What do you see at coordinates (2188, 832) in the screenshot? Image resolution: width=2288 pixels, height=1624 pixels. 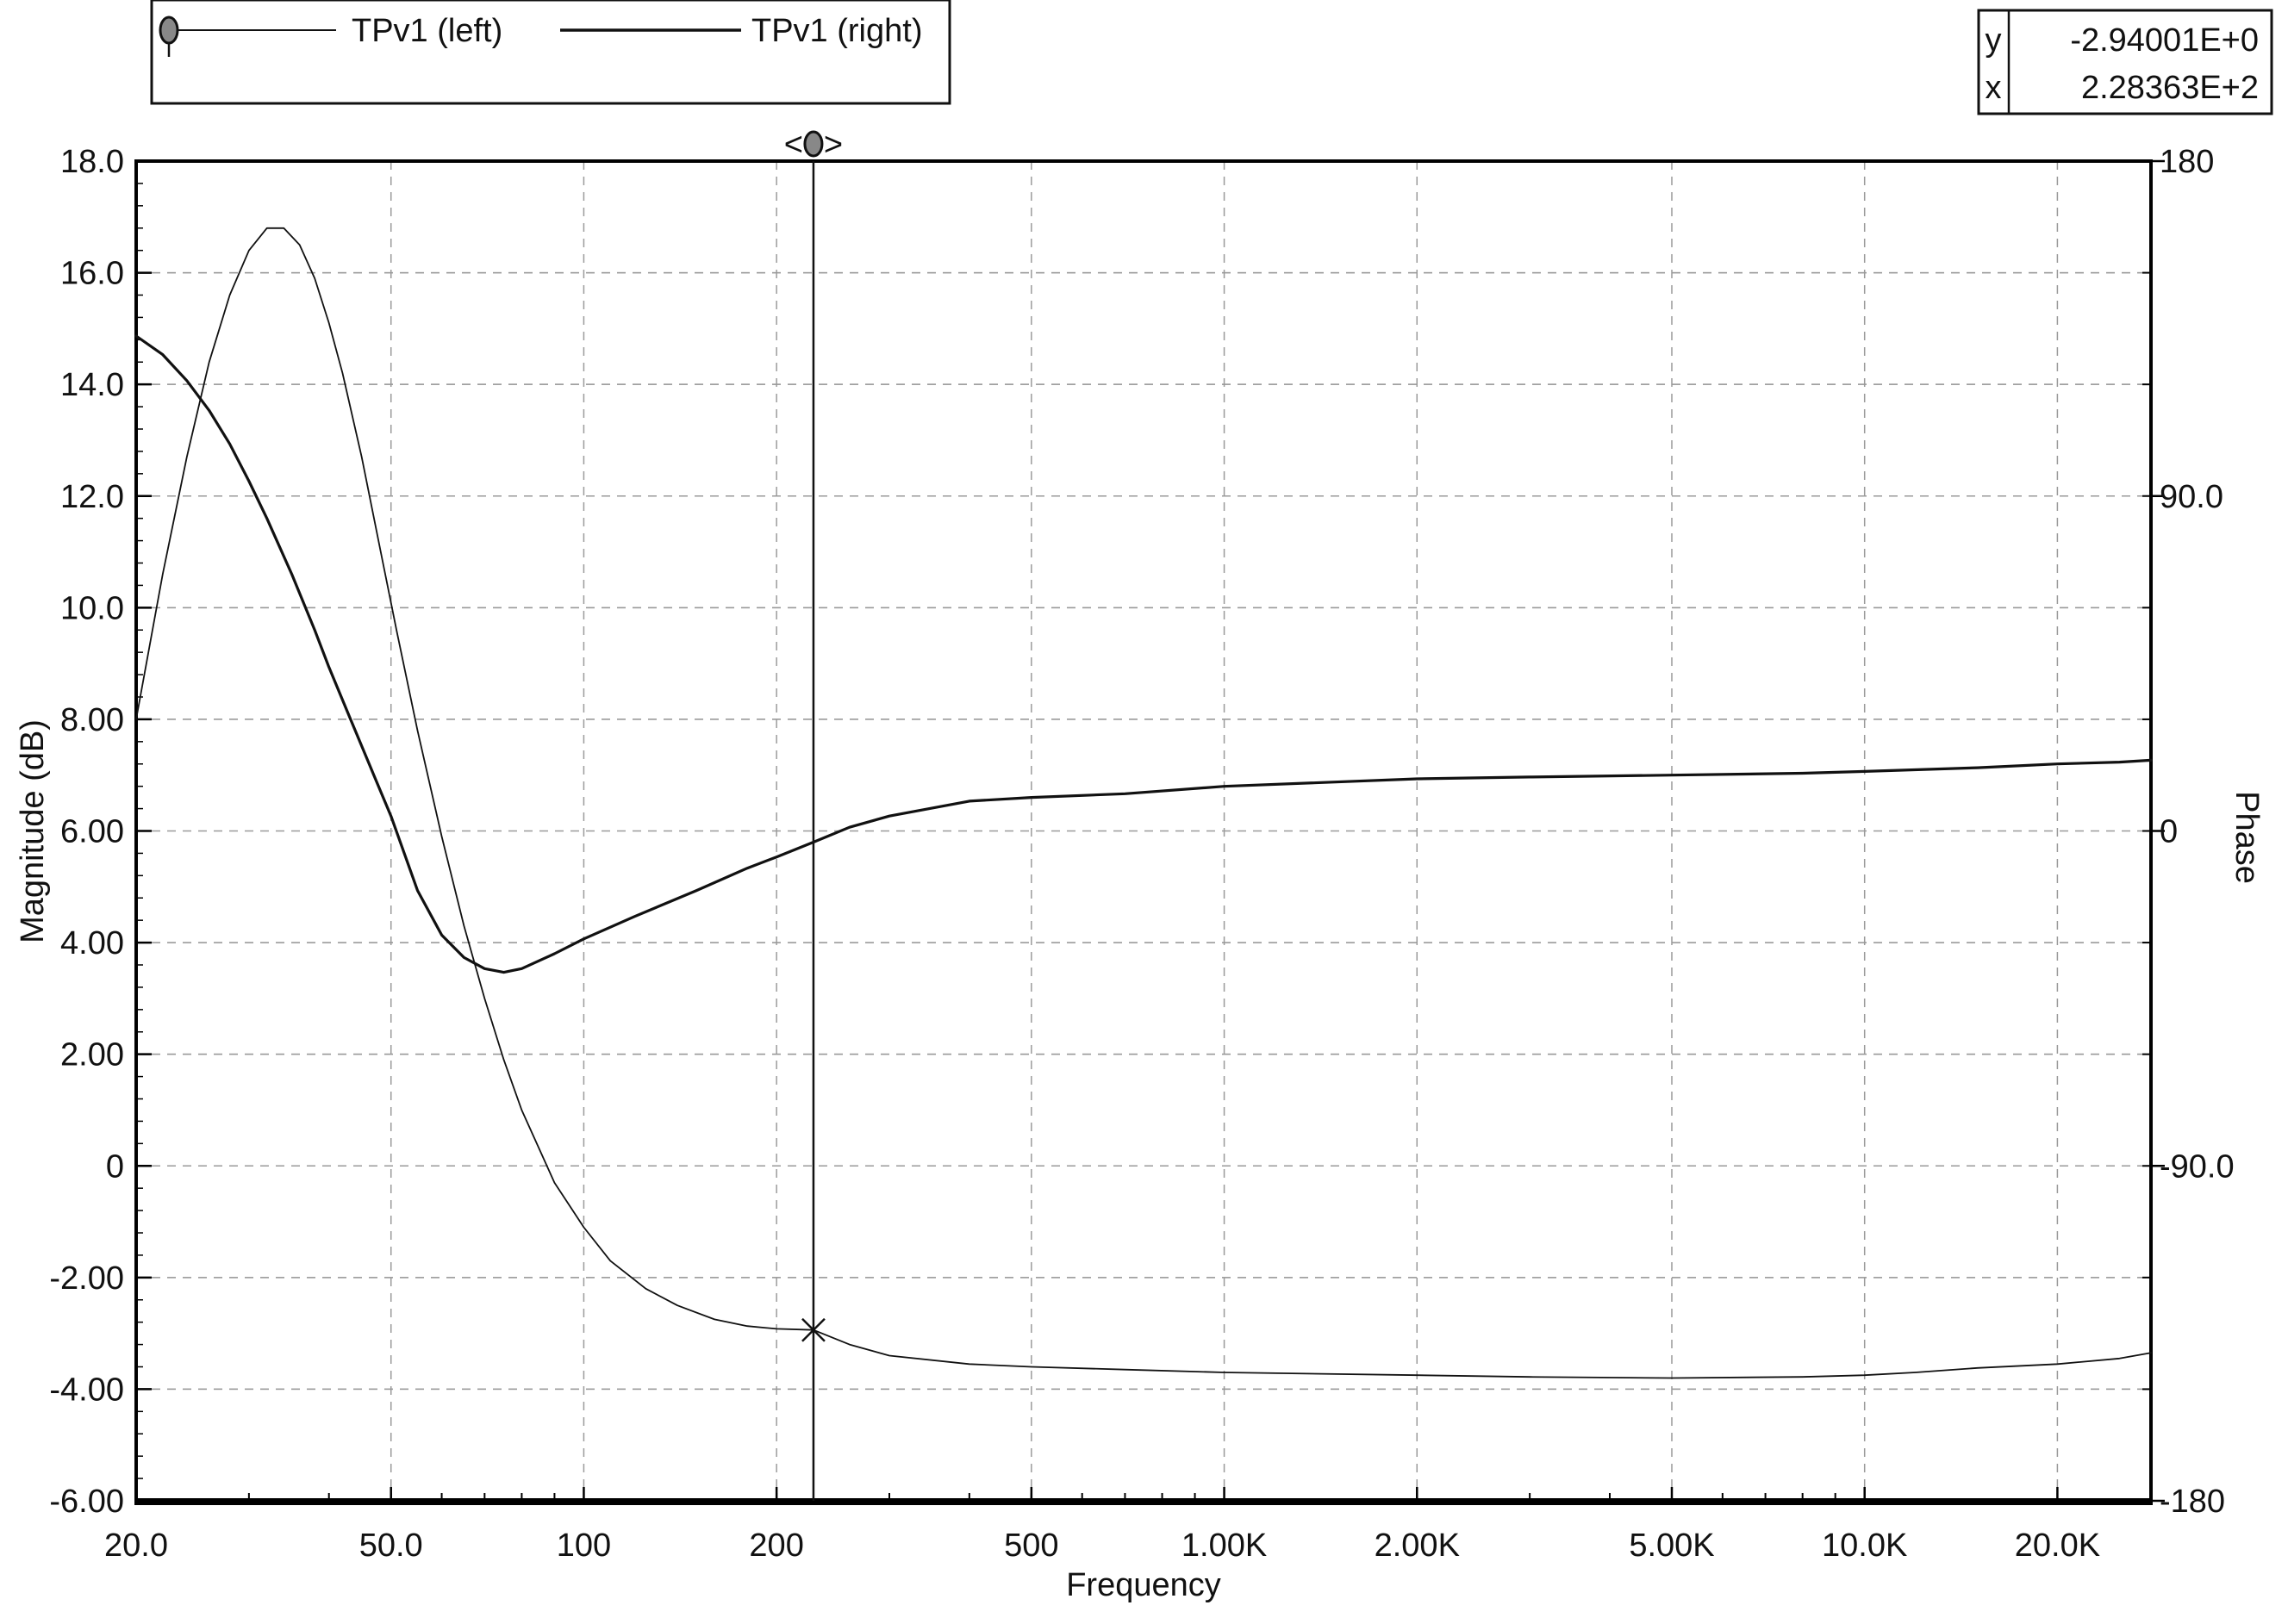 I see `y2-axis-ticks: 180 90.0 0 -90.0 -180` at bounding box center [2188, 832].